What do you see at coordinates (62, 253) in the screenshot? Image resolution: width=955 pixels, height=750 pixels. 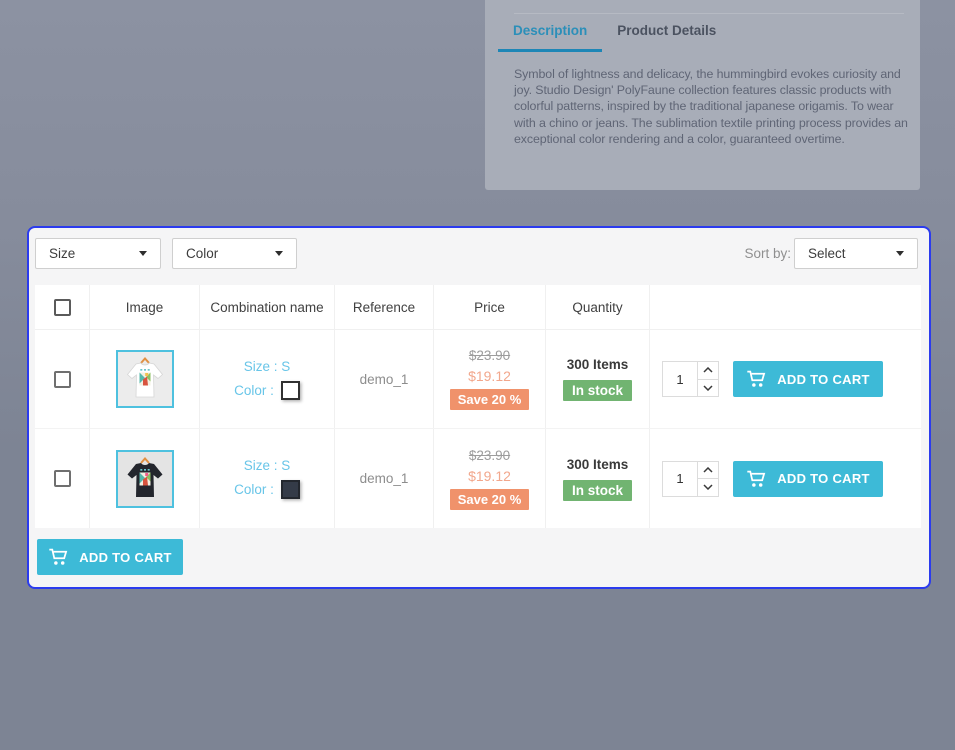 I see `size-filter-label: Size` at bounding box center [62, 253].